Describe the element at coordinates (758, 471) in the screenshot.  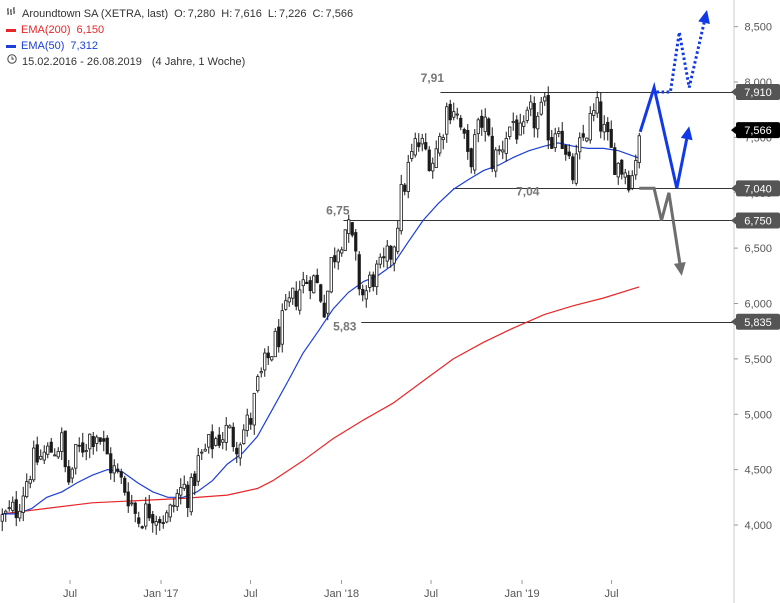
I see `y-tick-label: 4,500` at that location.